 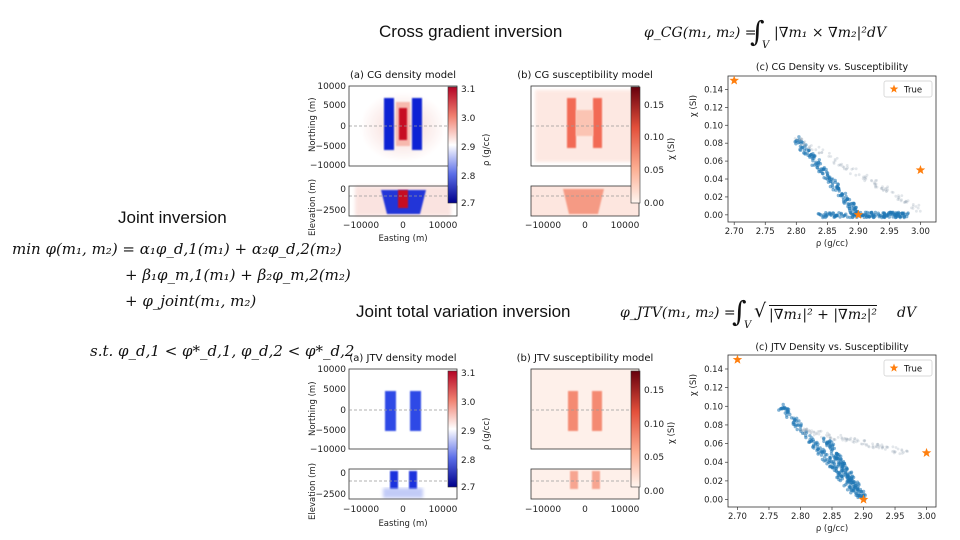 What do you see at coordinates (830, 33) in the screenshot?
I see `cg-formula-integrand: |∇m₁ × ∇m₂|²dV` at bounding box center [830, 33].